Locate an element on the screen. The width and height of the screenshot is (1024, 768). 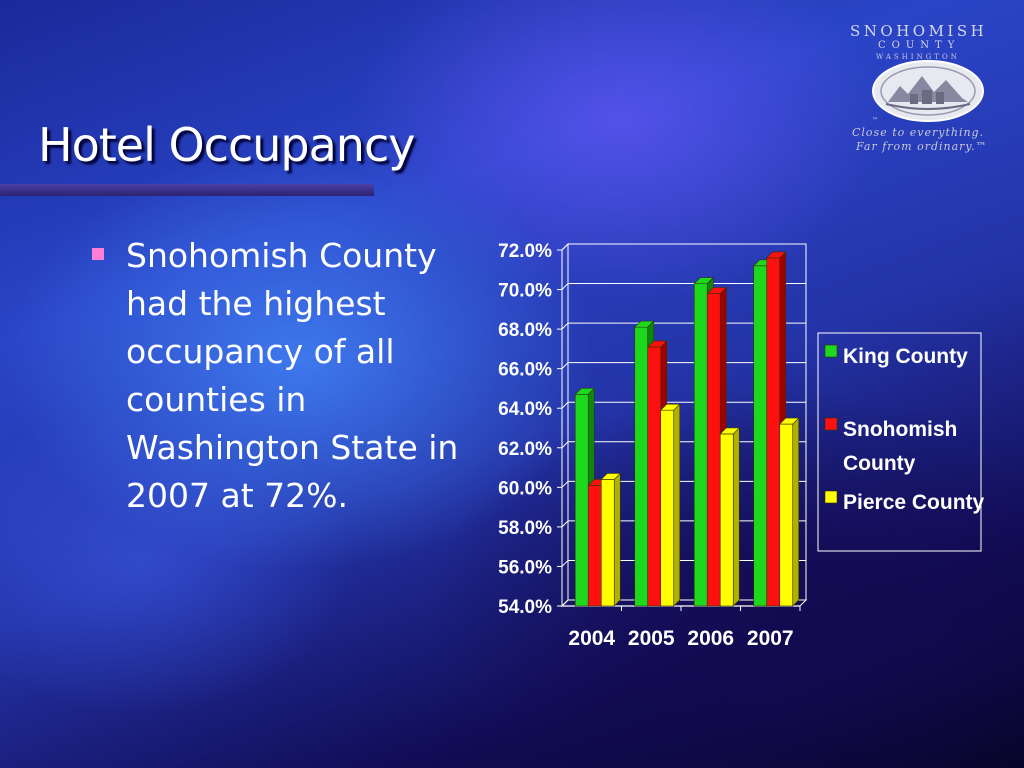
chart-bars is located at coordinates (687, 429).